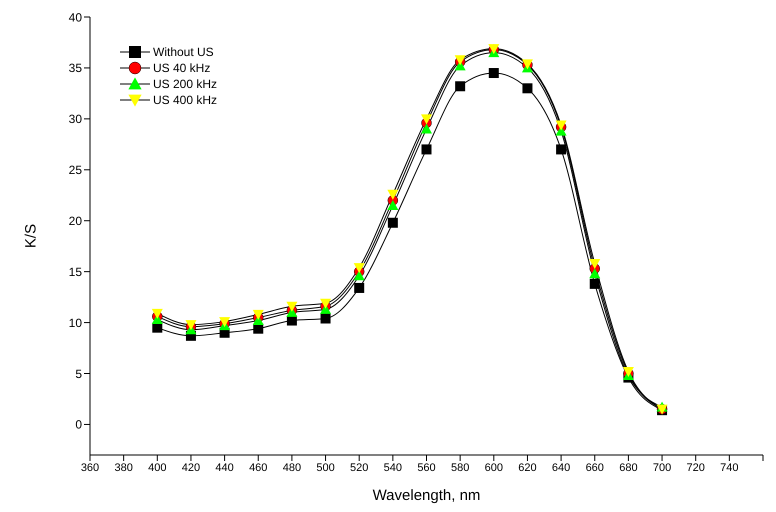  Describe the element at coordinates (561, 468) in the screenshot. I see `x-tick-label: 640` at that location.